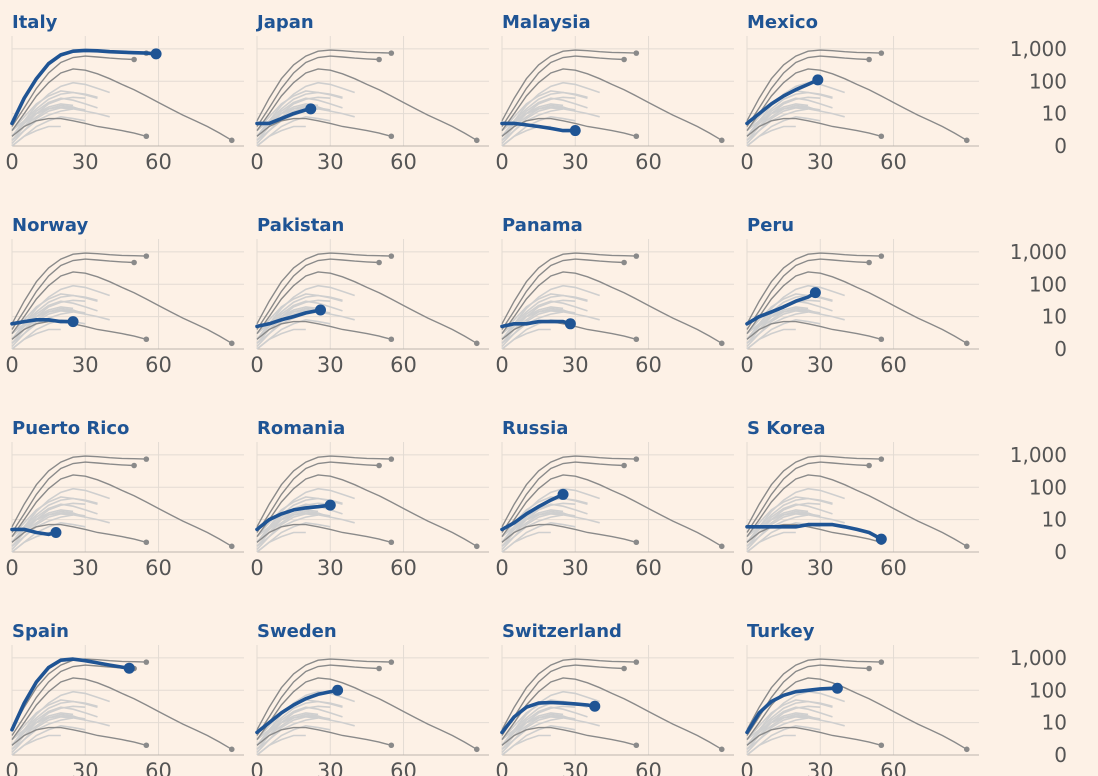 Image resolution: width=1098 pixels, height=776 pixels. I want to click on panel-panama: Panama 0 30 60, so click(614, 296).